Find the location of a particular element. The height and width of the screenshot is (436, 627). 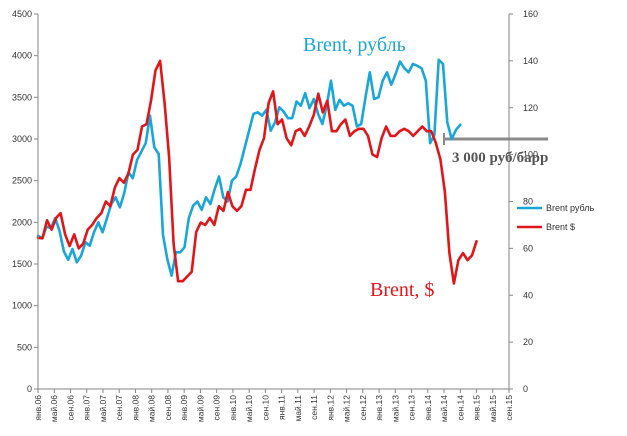

y-left-tick-label: 4500 is located at coordinates (22, 14).